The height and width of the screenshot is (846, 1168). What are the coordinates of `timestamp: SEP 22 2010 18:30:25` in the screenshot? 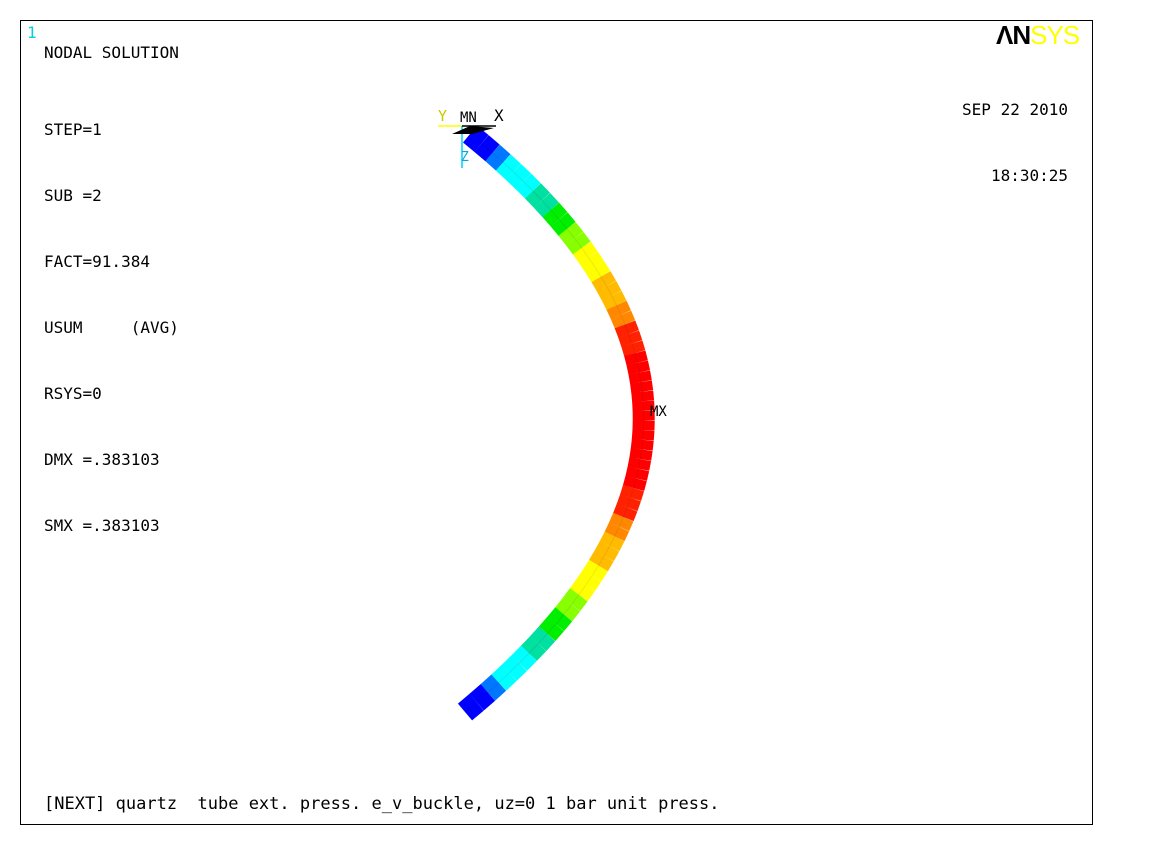 It's located at (1015, 132).